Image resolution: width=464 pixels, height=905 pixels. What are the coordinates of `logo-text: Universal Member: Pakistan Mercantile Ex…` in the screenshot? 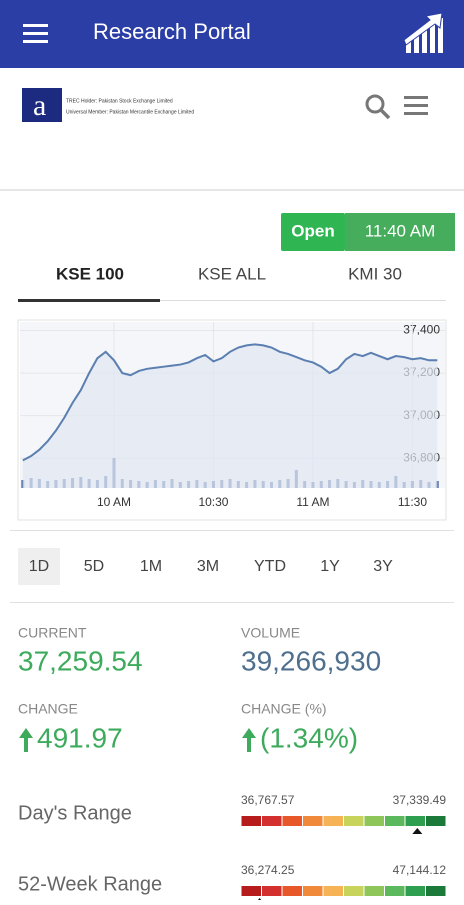 It's located at (130, 112).